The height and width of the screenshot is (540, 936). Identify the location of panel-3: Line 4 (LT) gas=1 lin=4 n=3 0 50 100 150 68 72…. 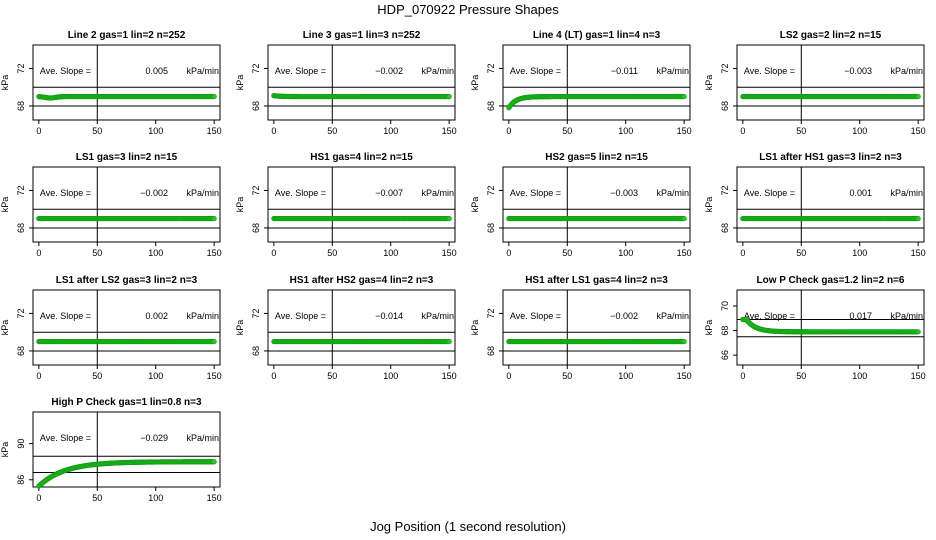
(581, 83).